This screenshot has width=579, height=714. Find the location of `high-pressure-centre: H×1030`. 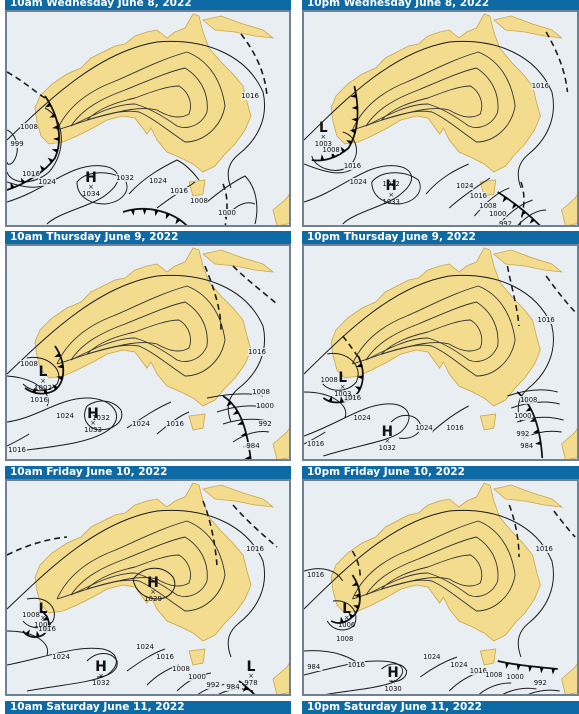

high-pressure-centre: H×1030 is located at coordinates (392, 679).